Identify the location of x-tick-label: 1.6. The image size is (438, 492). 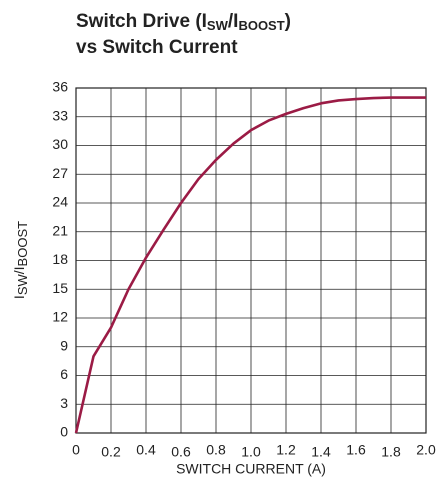
(356, 450).